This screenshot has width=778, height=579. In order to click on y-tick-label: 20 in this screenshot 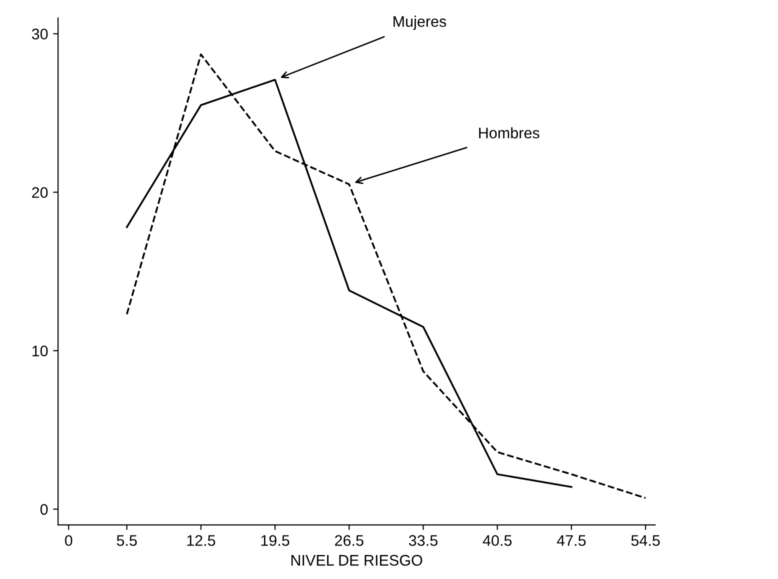, I will do `click(40, 192)`.